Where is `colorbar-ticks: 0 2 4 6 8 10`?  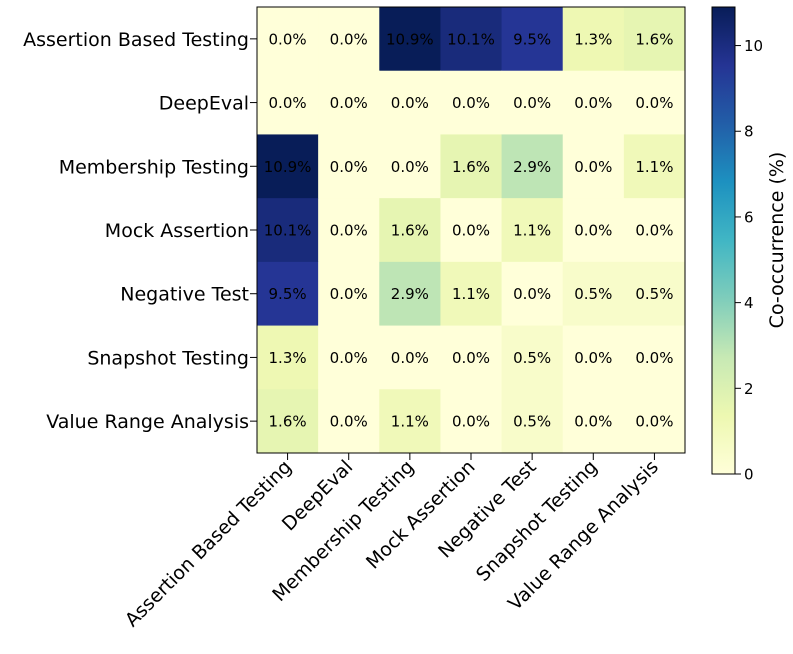 colorbar-ticks: 0 2 4 6 8 10 is located at coordinates (749, 260).